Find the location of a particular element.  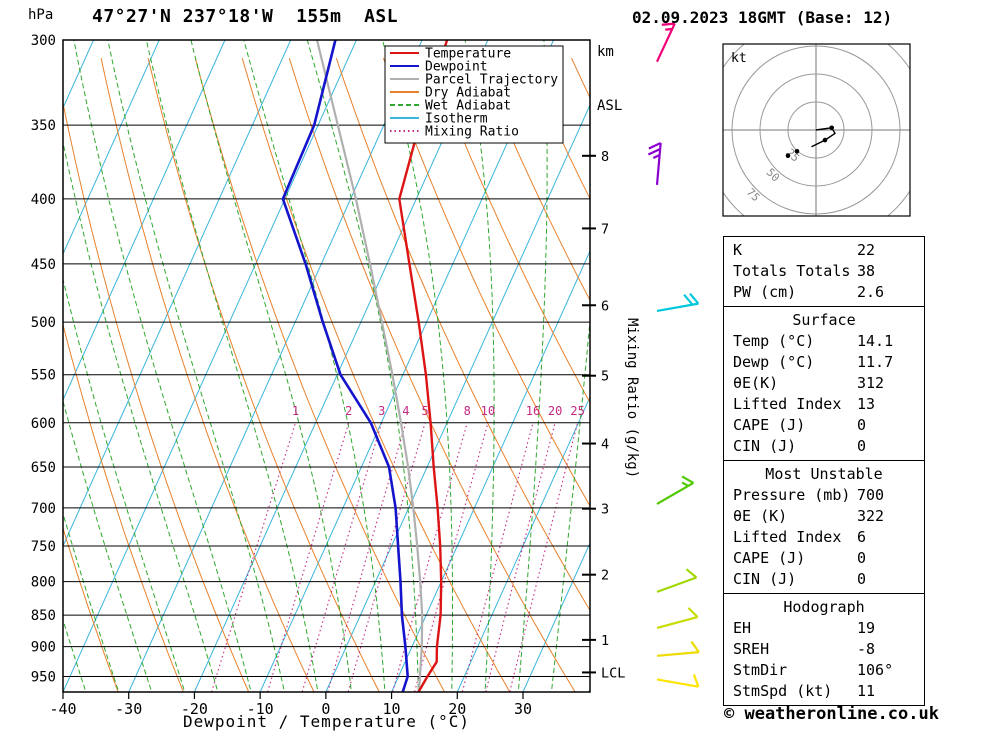

mixing-ratio-axis-label: Mixing Ratio (g/kg) is located at coordinates (632, 398).